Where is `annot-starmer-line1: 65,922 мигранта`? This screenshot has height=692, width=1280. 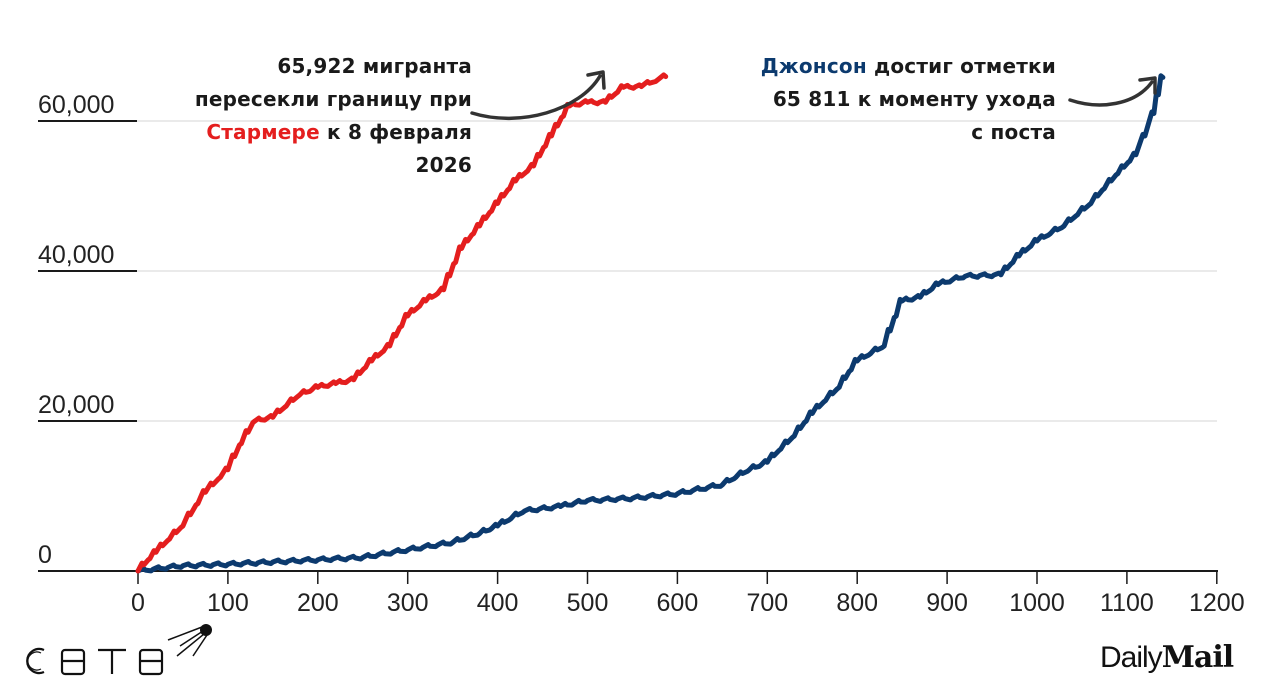
annot-starmer-line1: 65,922 мигранта is located at coordinates (374, 66).